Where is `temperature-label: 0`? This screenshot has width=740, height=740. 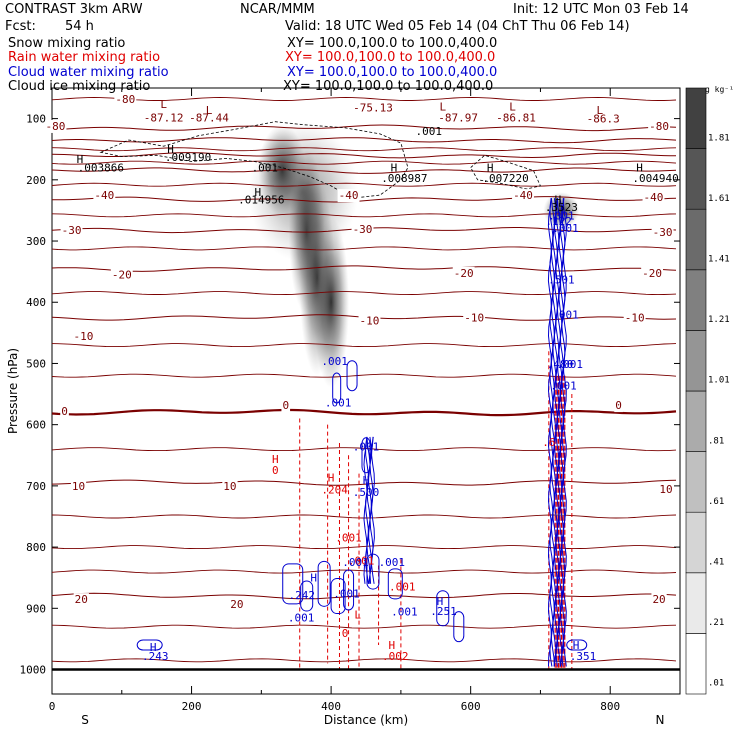
temperature-label: 0 is located at coordinates (285, 405).